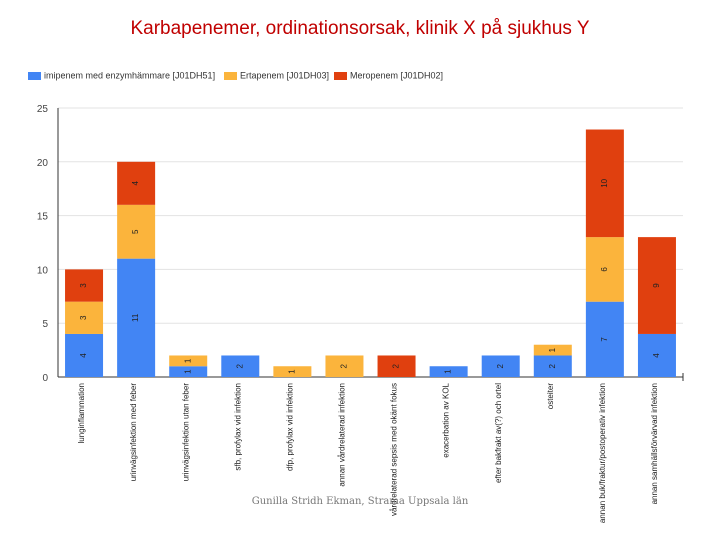 Image resolution: width=720 pixels, height=540 pixels. I want to click on y-tick-label: 10, so click(43, 270).